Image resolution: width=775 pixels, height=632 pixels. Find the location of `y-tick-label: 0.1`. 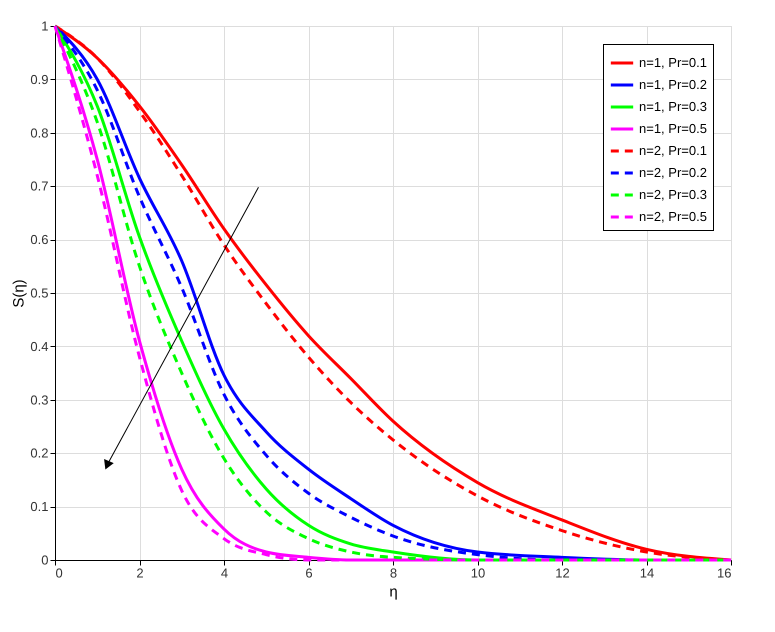

y-tick-label: 0.1 is located at coordinates (39, 506).